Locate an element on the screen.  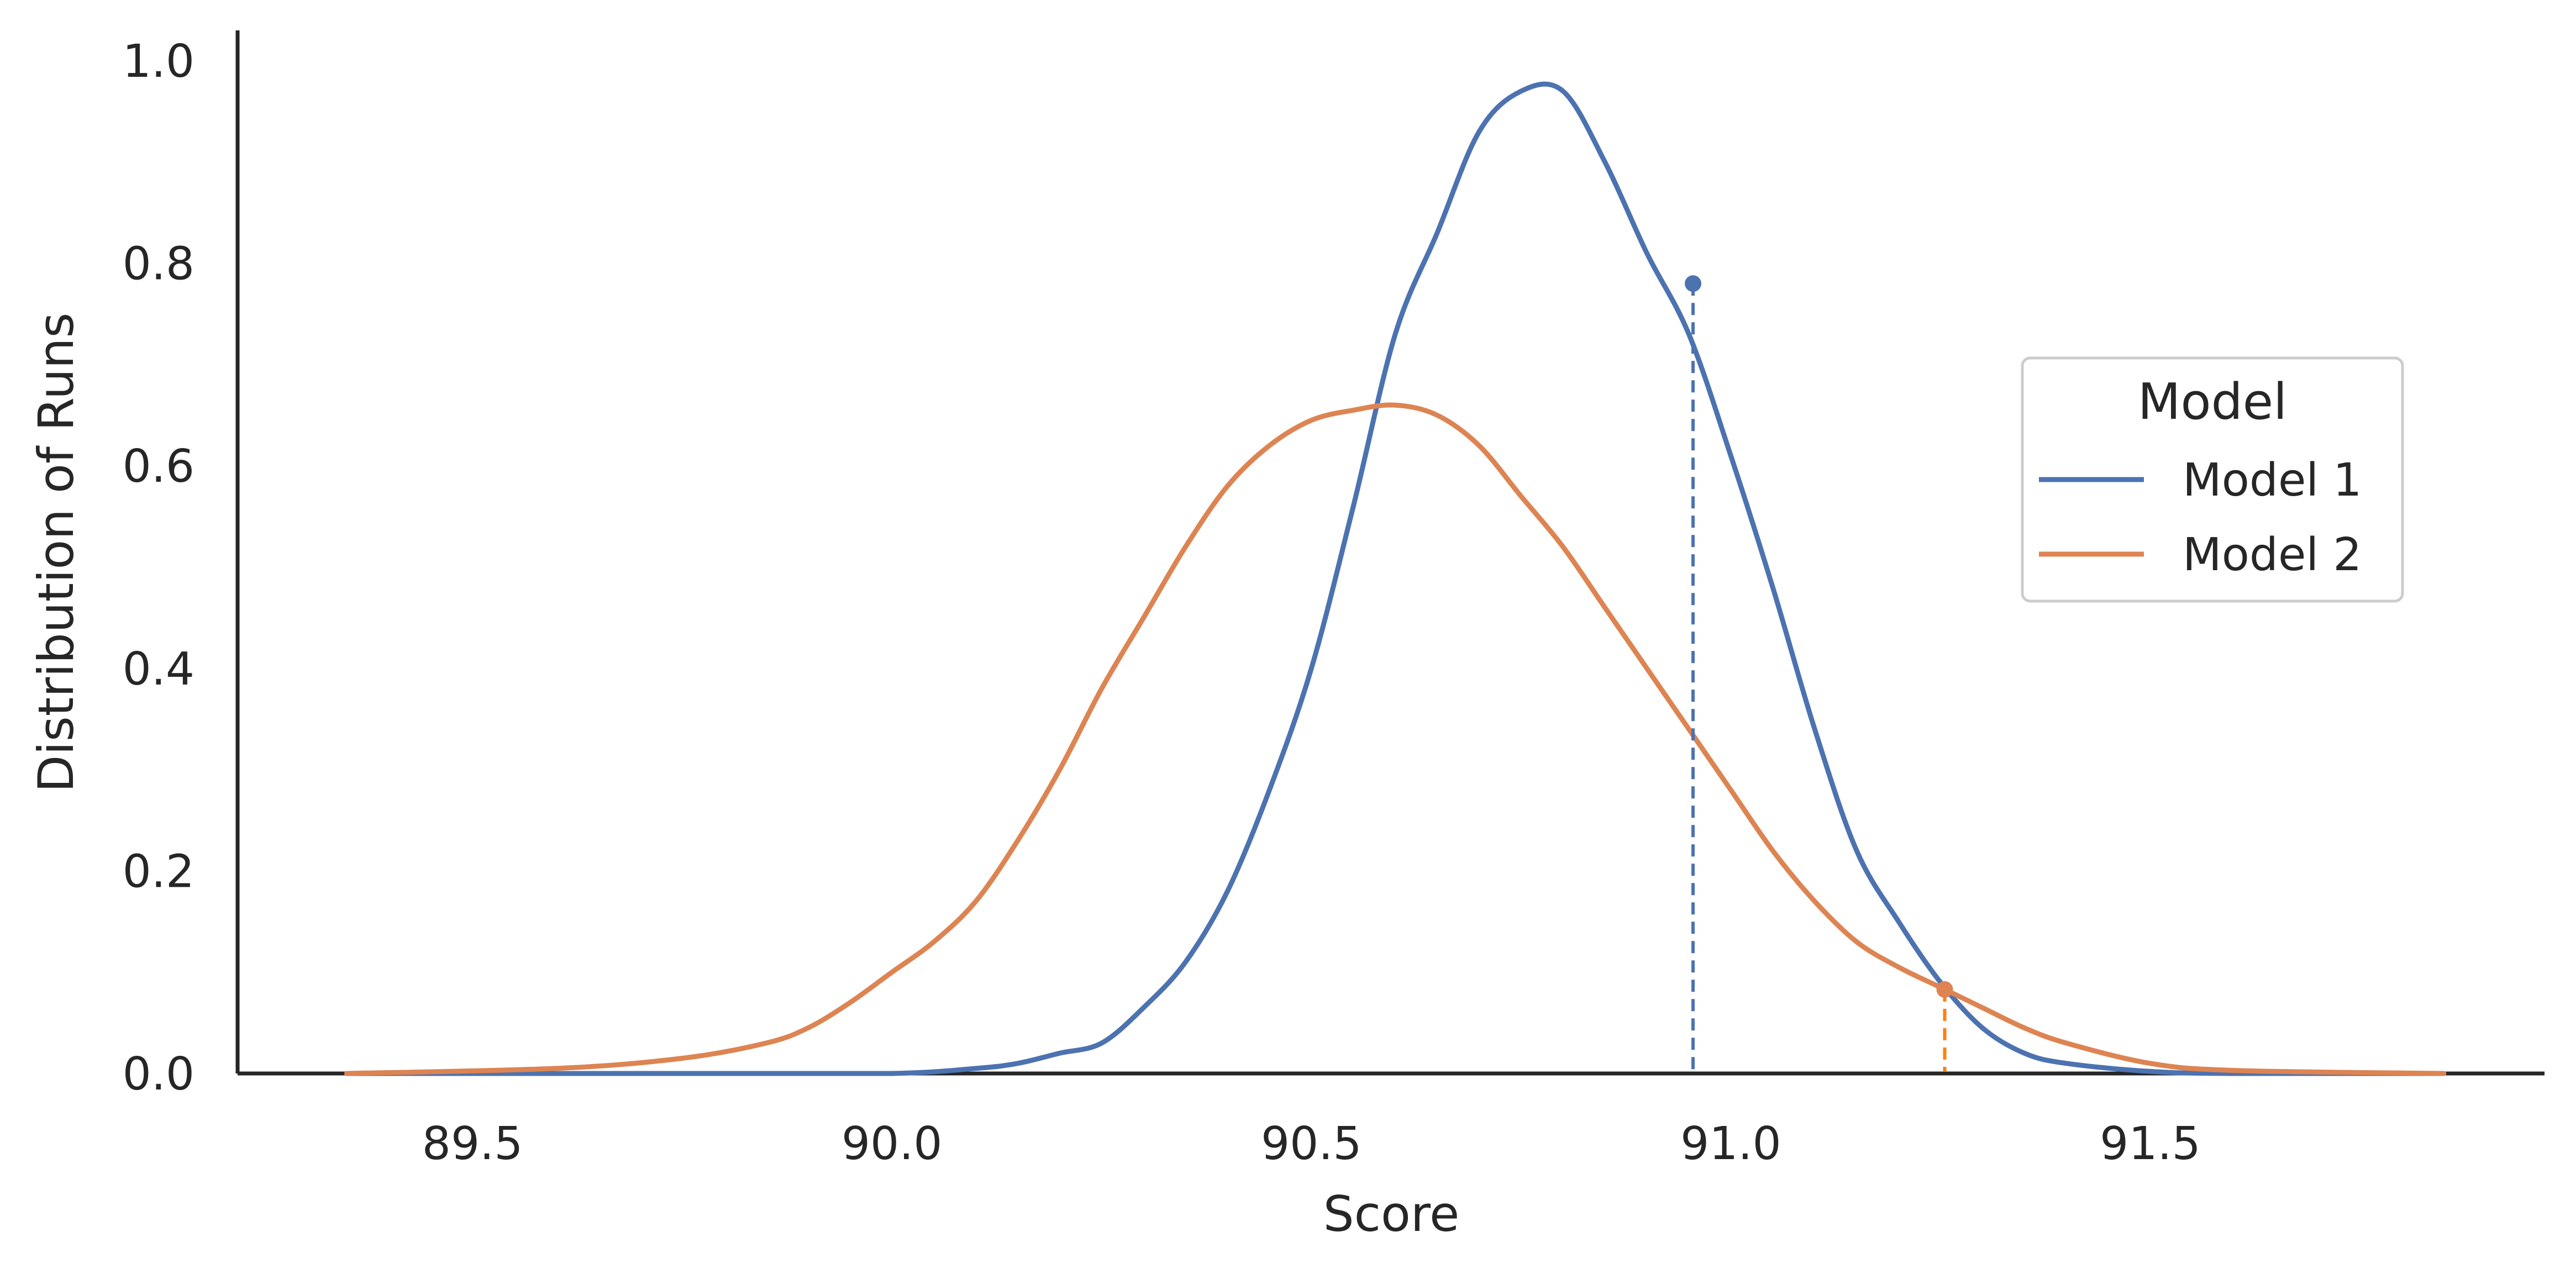
legend-title: Model is located at coordinates (2212, 402).